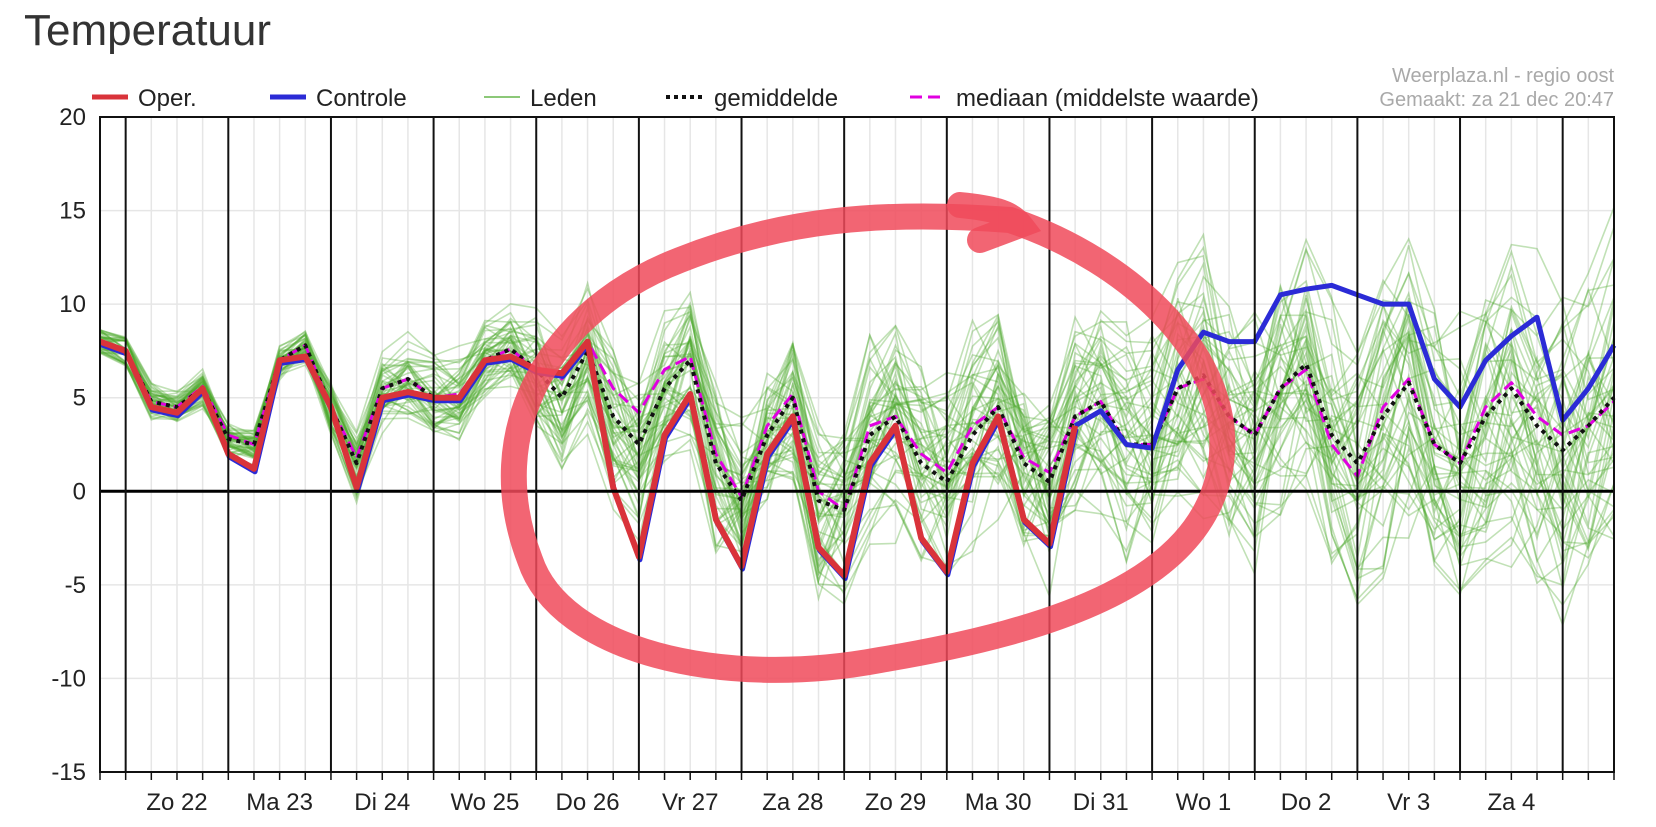 The image size is (1656, 827). Describe the element at coordinates (1306, 802) in the screenshot. I see `x-tick-label: Do 2` at that location.